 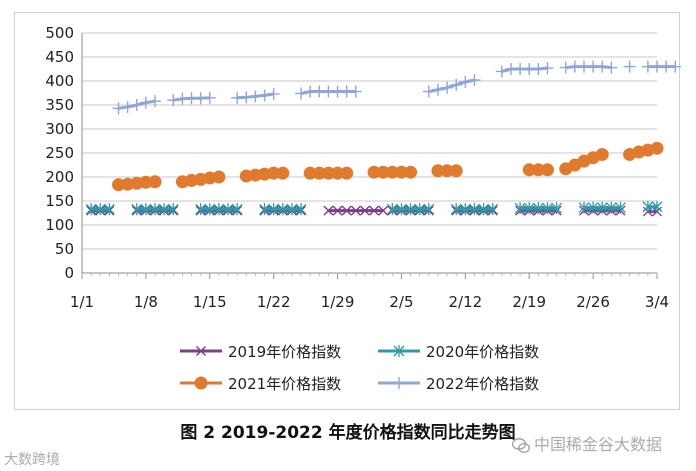 What do you see at coordinates (359, 368) in the screenshot?
I see `legend-layer: 2019年价格指数 2020年价格指数 2021年价格指数 2022年价格指数` at bounding box center [359, 368].